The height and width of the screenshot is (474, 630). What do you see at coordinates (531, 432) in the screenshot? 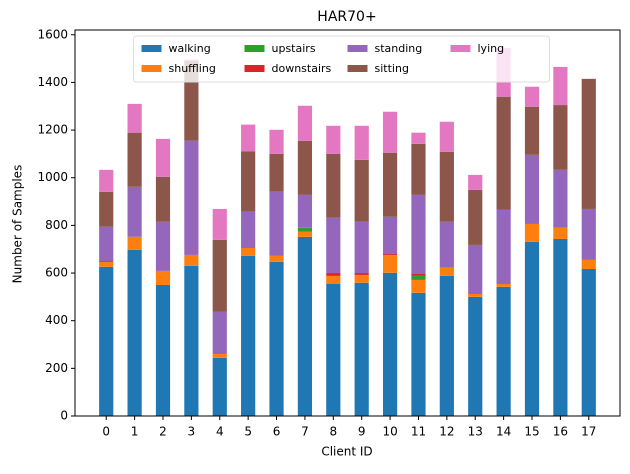
I see `x-tick-label: 15` at bounding box center [531, 432].